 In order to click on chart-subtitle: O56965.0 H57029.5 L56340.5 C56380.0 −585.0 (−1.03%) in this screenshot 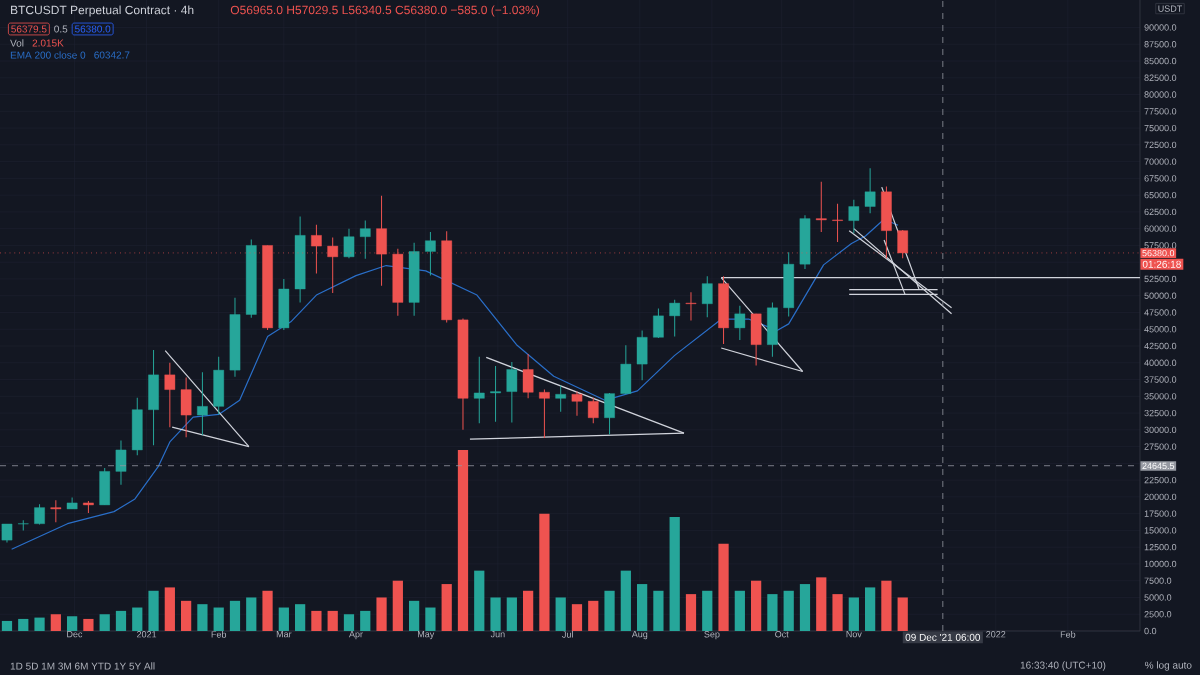, I will do `click(385, 11)`.